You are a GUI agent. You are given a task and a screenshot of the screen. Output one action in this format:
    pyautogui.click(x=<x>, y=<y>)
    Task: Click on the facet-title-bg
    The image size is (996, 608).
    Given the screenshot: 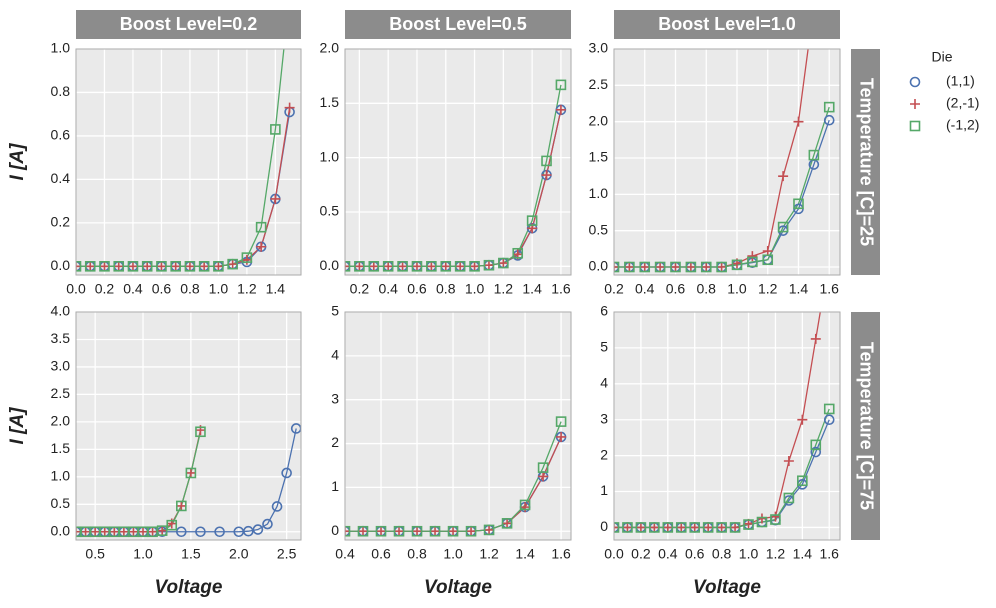 What is the action you would take?
    pyautogui.click(x=458, y=24)
    